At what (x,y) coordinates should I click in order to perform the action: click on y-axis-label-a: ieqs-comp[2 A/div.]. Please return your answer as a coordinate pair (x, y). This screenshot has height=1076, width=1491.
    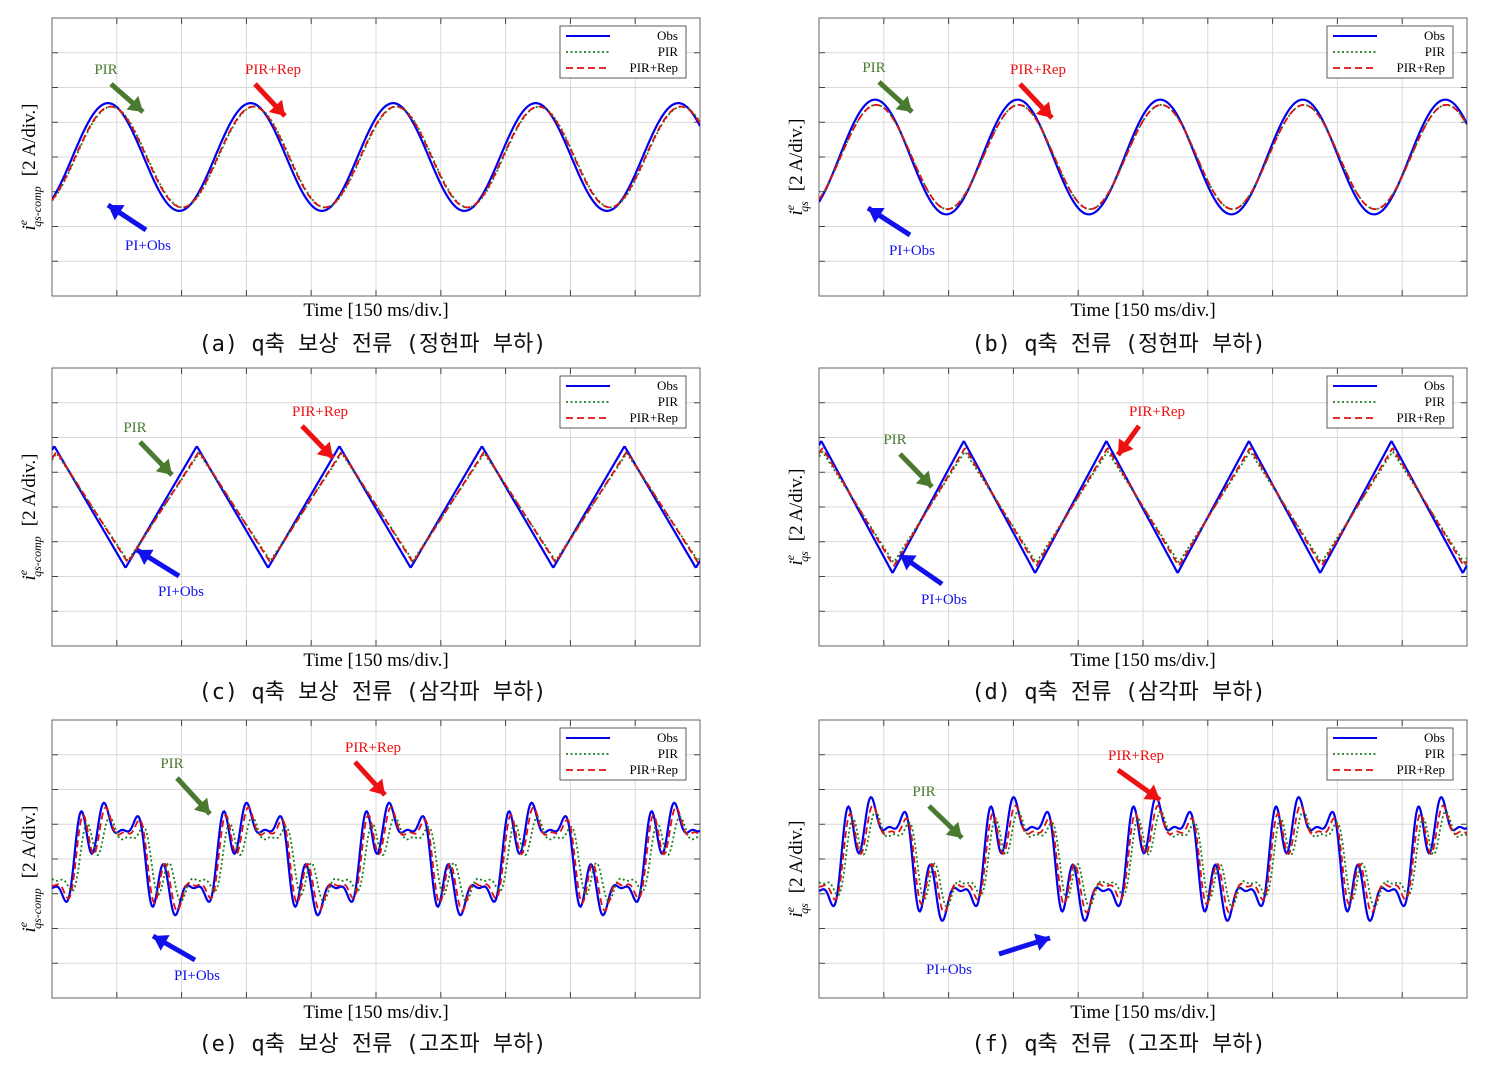
    Looking at the image, I should click on (30, 167).